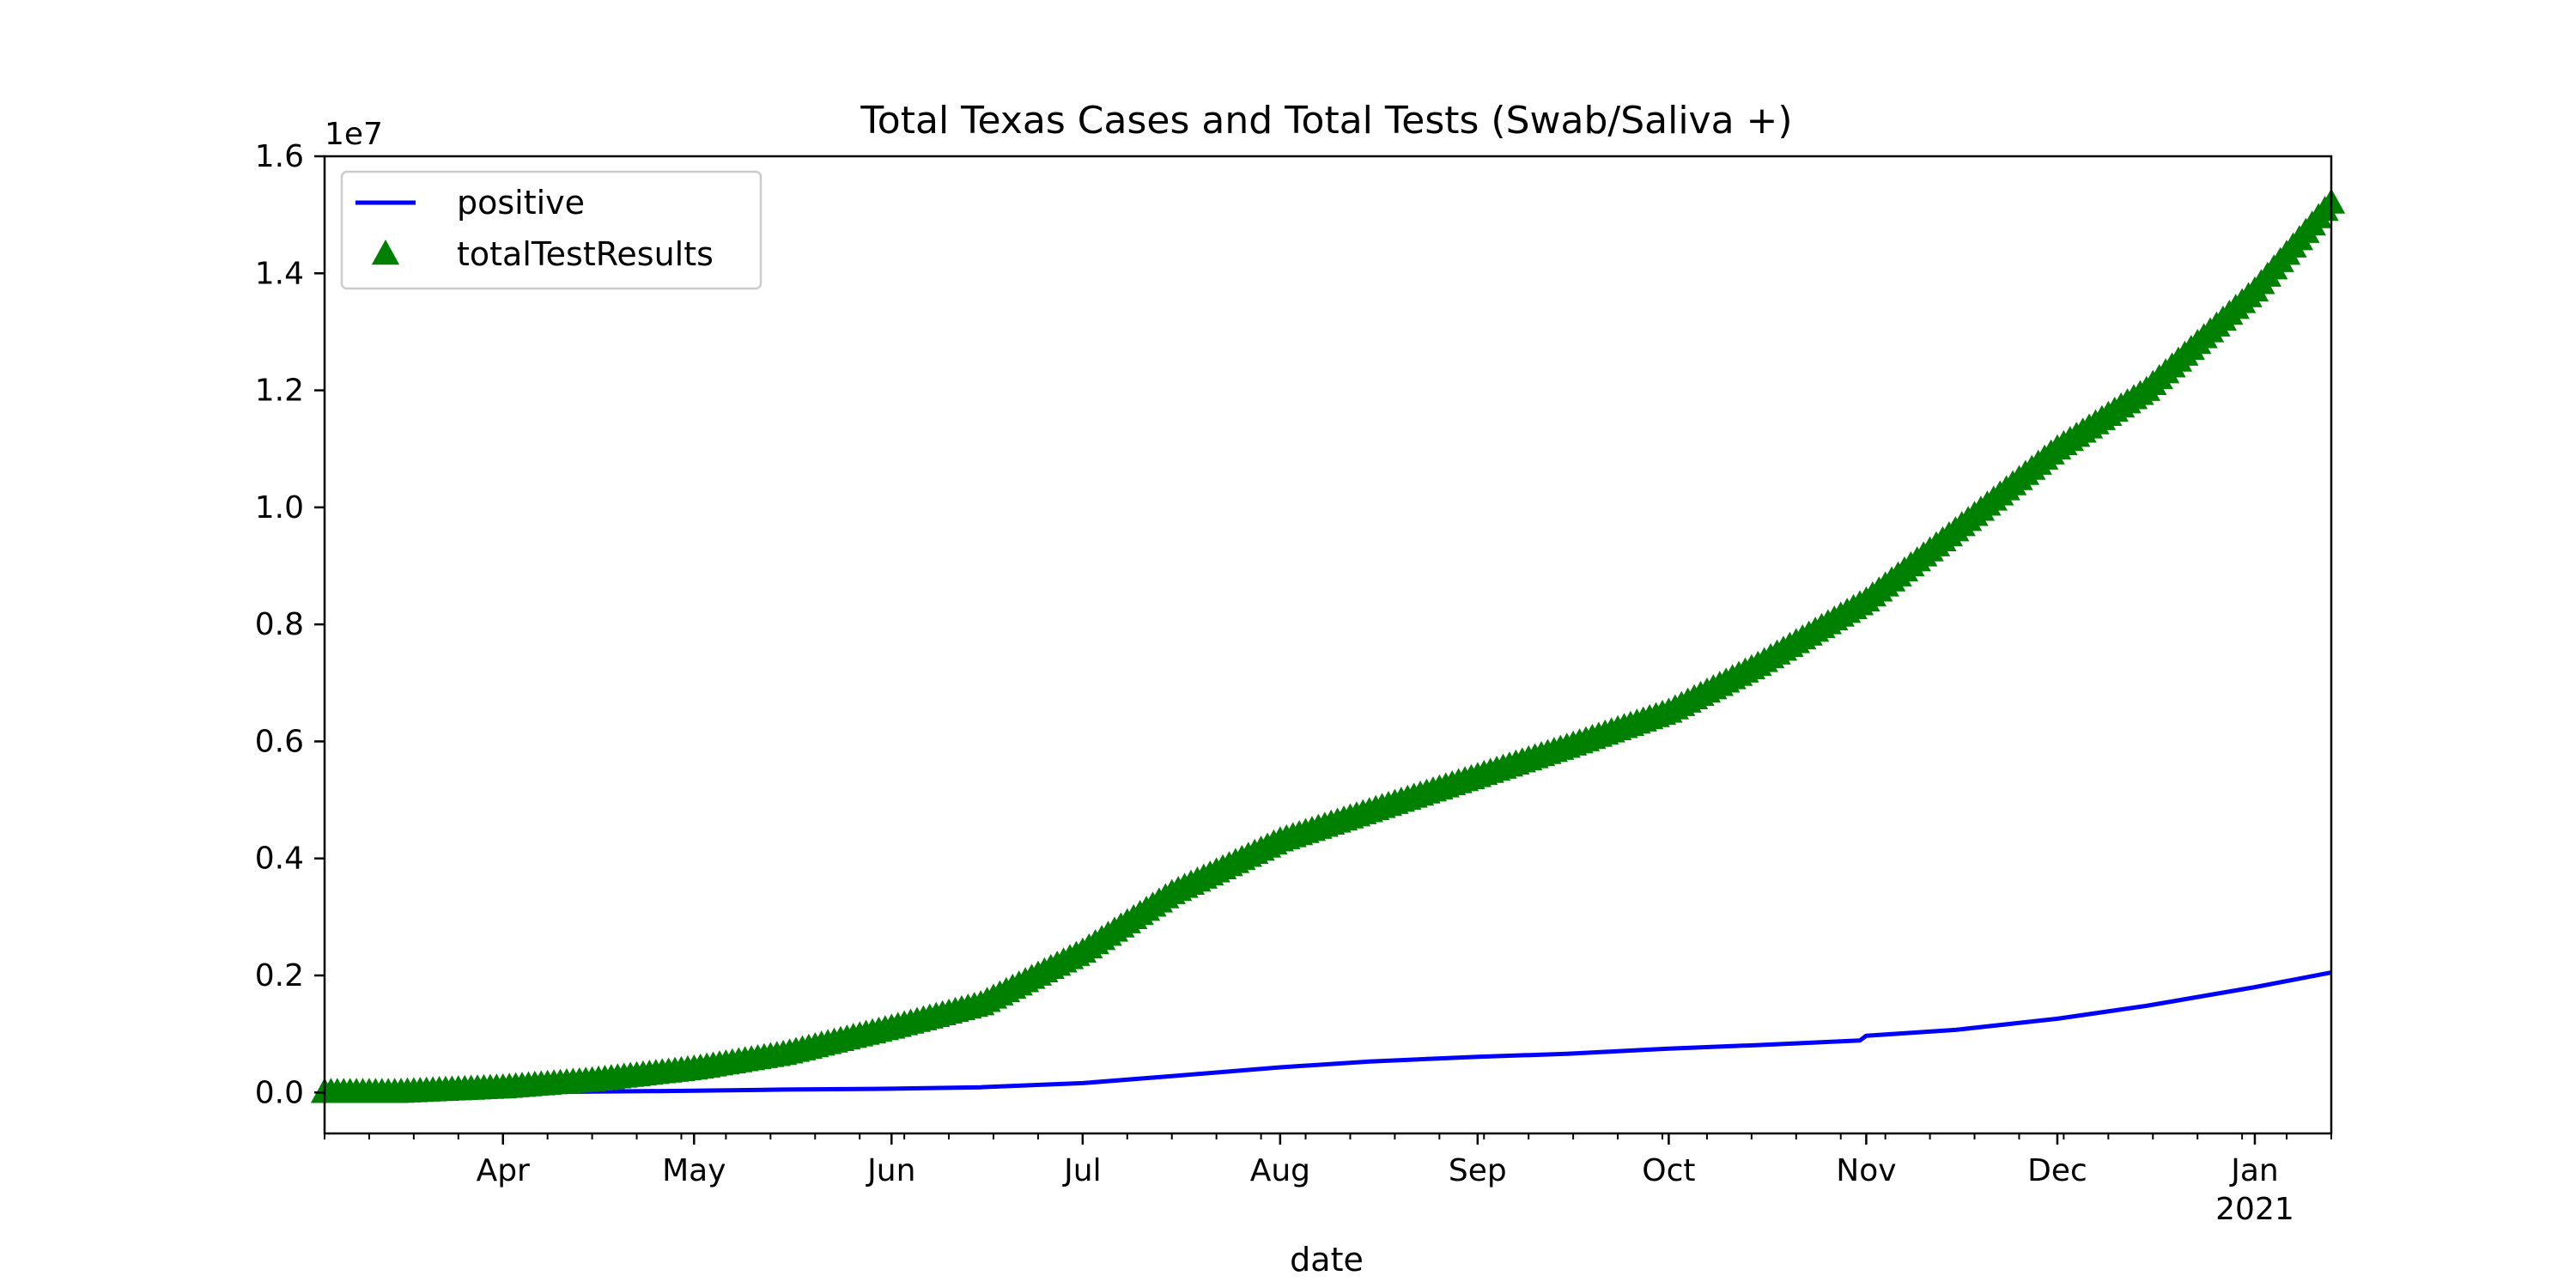 The image size is (2576, 1288). I want to click on x-tick-label: Aug, so click(1280, 1170).